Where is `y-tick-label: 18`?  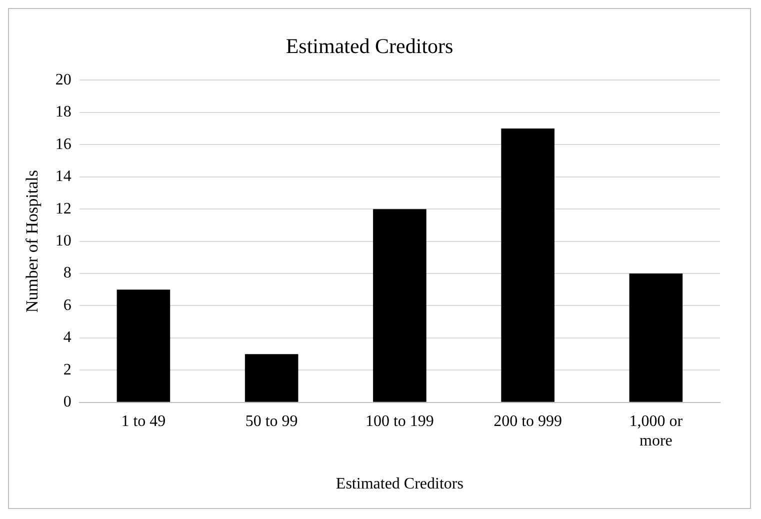 y-tick-label: 18 is located at coordinates (63, 112).